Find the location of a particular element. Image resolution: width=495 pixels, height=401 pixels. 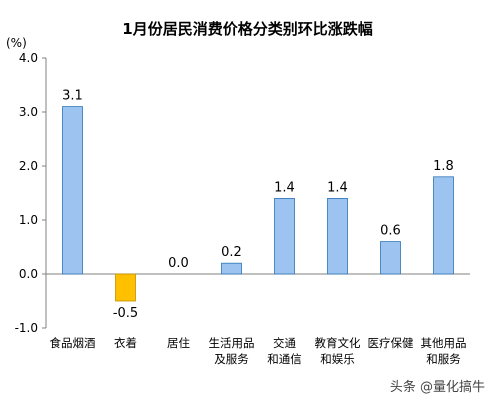

y-tick-label: -1.0 is located at coordinates (26, 328).